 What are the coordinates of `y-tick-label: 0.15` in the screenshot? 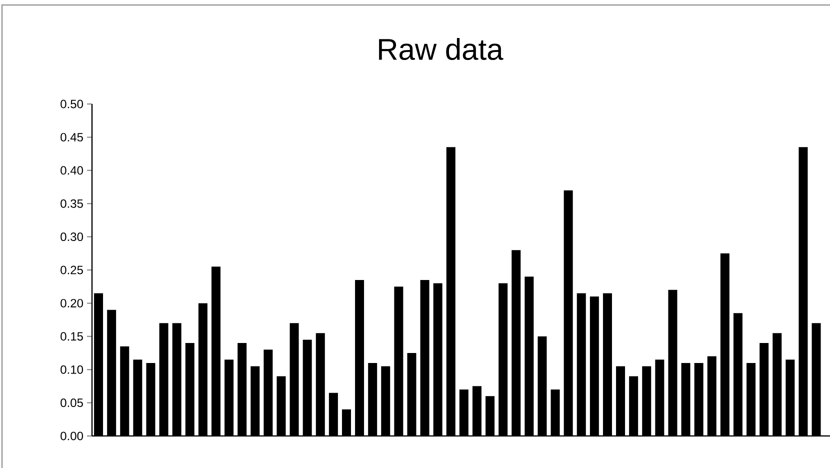 It's located at (71, 336).